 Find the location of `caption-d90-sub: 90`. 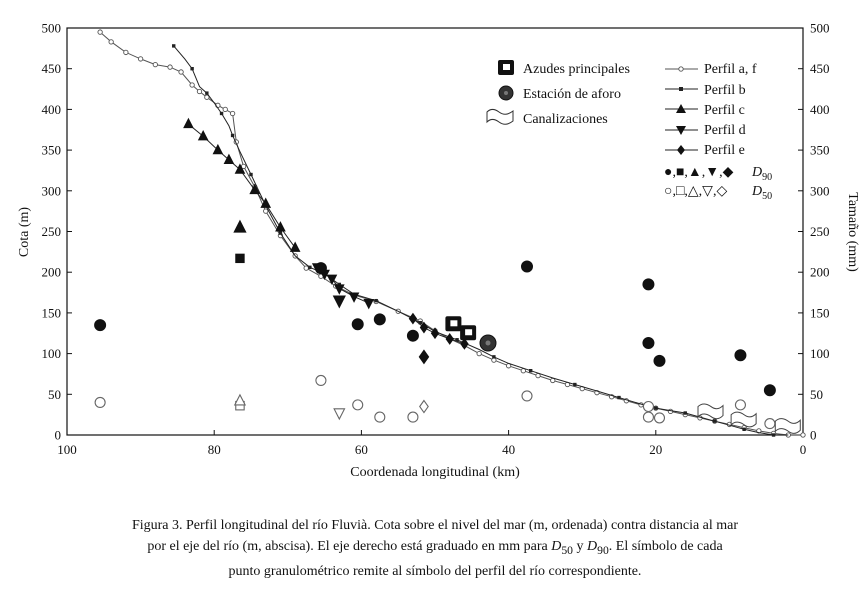

caption-d90-sub: 90 is located at coordinates (603, 550).